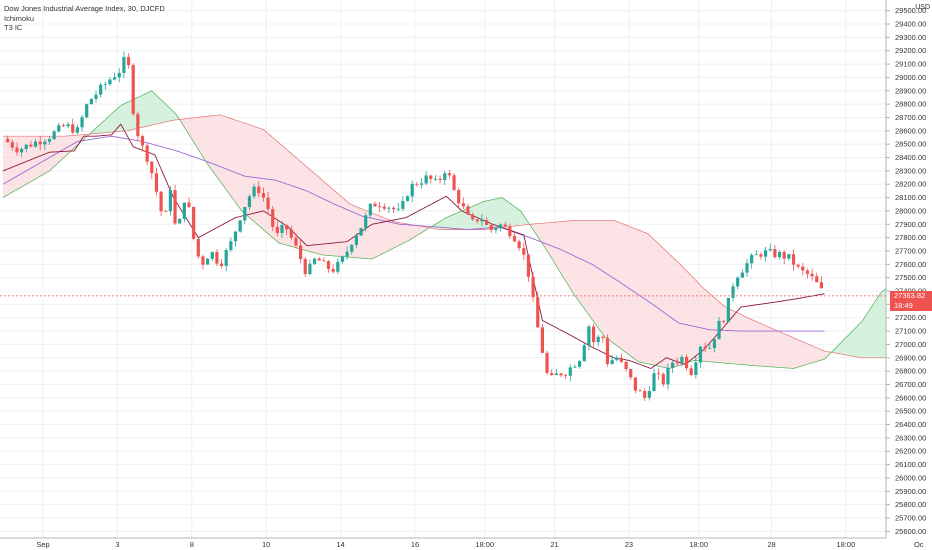  Describe the element at coordinates (922, 7) in the screenshot. I see `currency-label: USD` at that location.